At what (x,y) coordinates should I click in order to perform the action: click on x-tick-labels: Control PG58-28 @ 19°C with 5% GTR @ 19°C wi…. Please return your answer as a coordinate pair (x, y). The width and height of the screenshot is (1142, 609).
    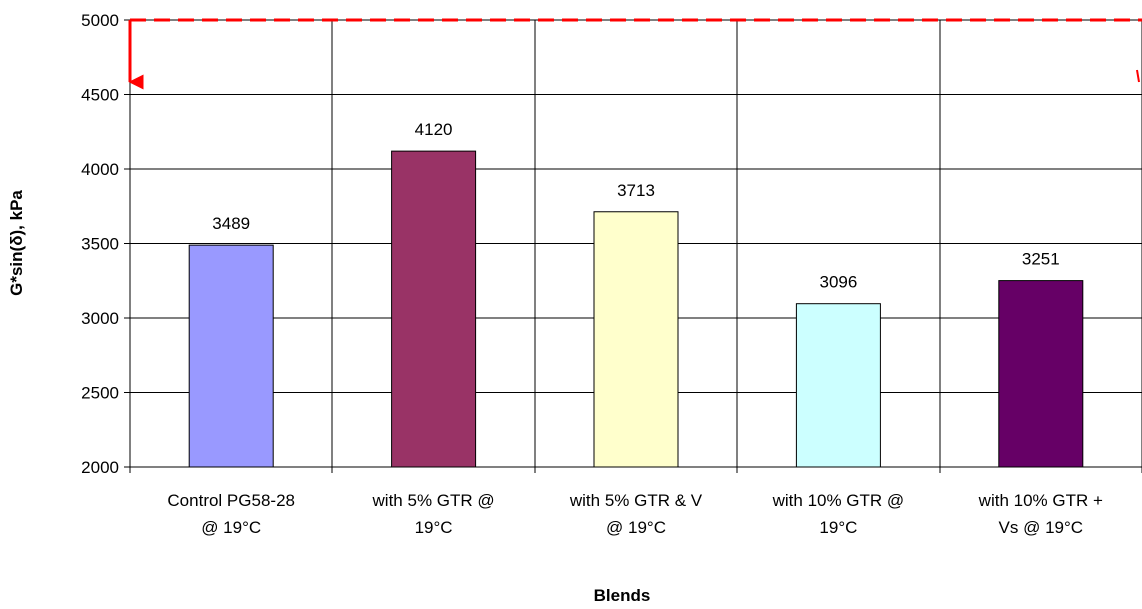
    Looking at the image, I should click on (635, 514).